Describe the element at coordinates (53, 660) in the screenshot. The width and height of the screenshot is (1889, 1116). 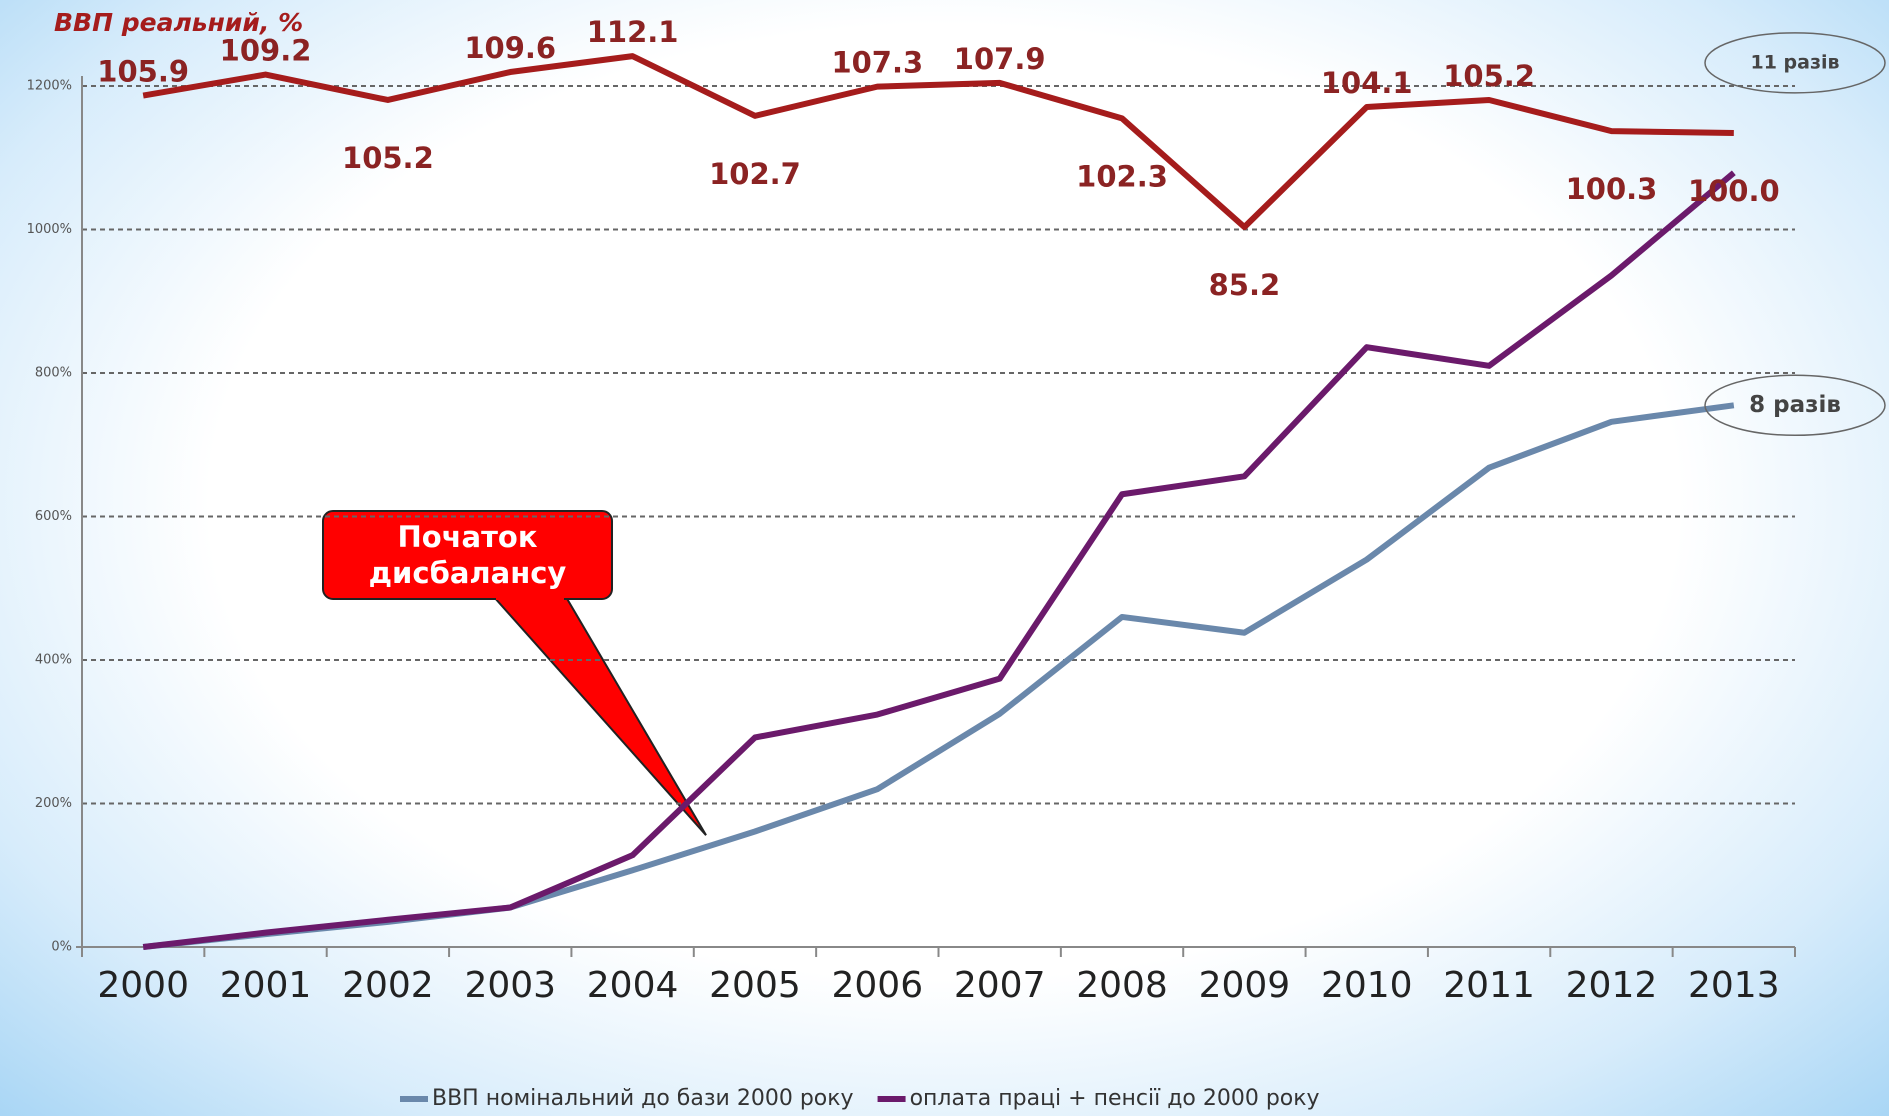
I see `y-tick-label: 400%` at that location.